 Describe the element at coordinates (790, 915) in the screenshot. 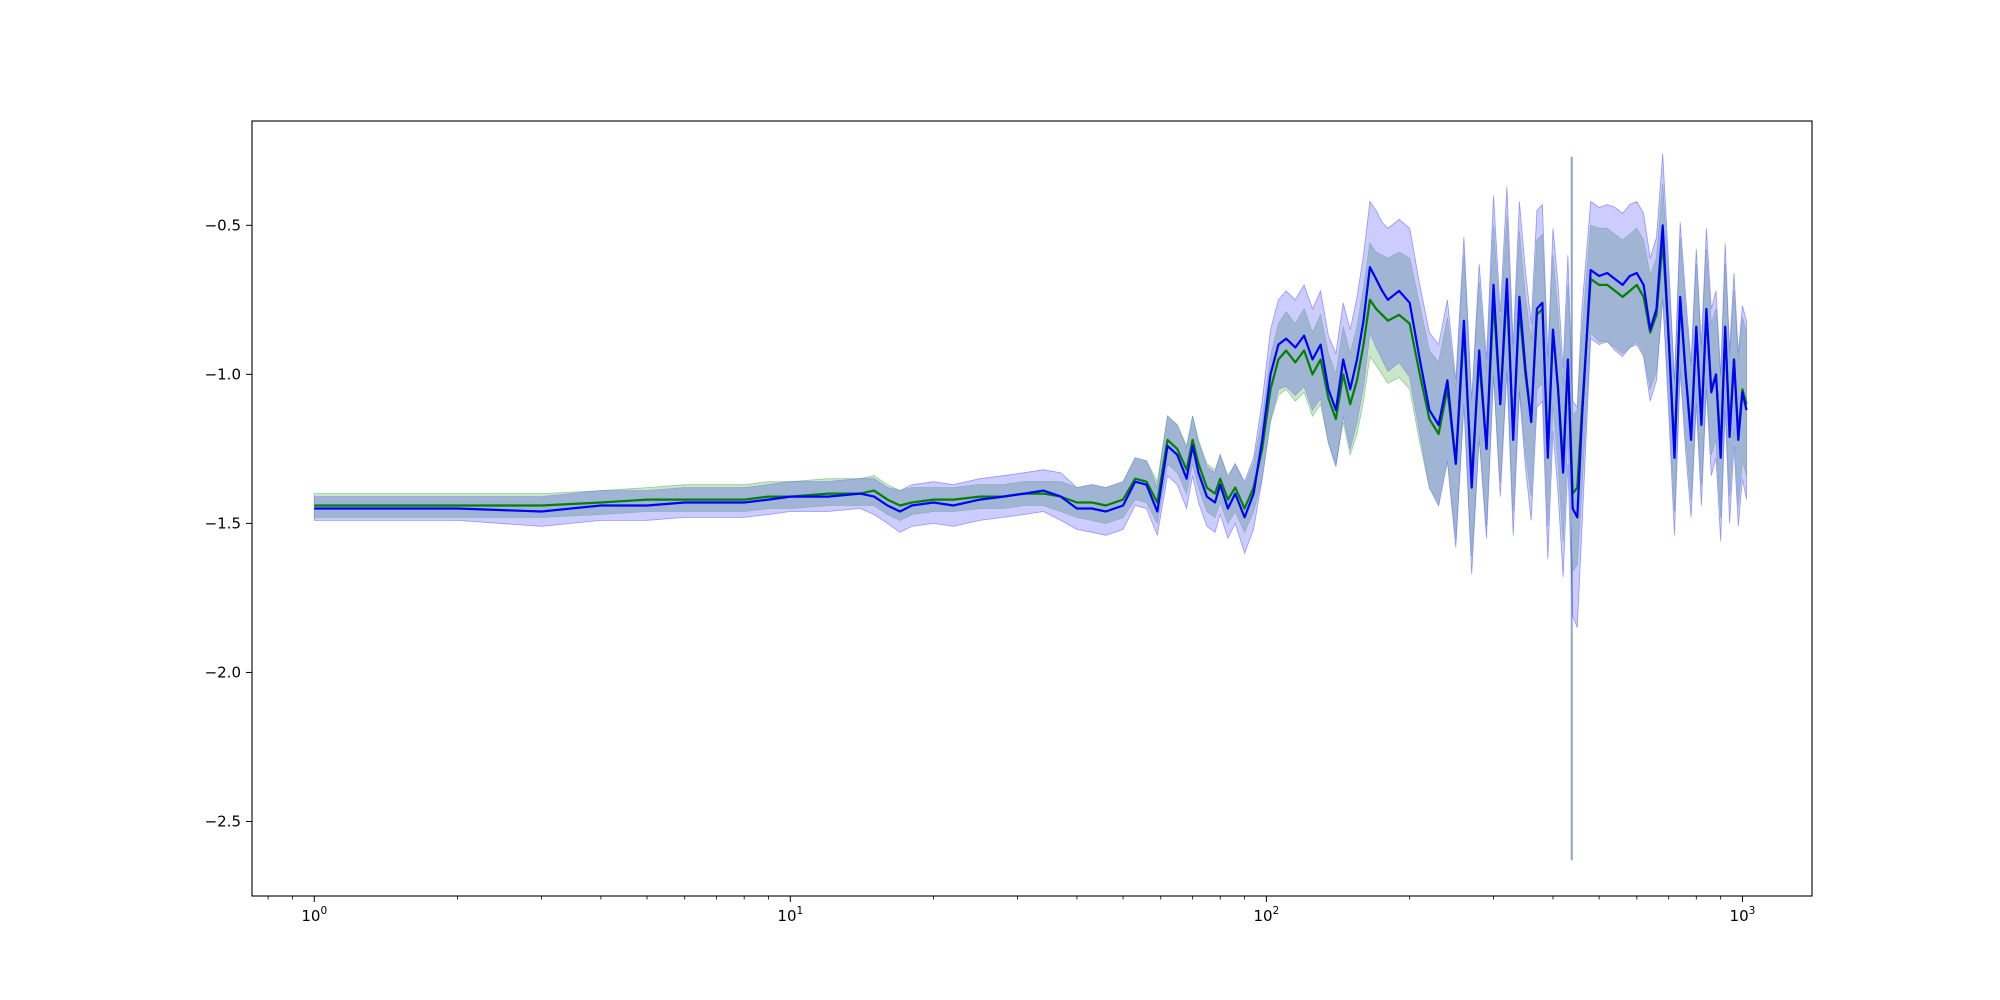

I see `x-tick-label: 10¹` at that location.